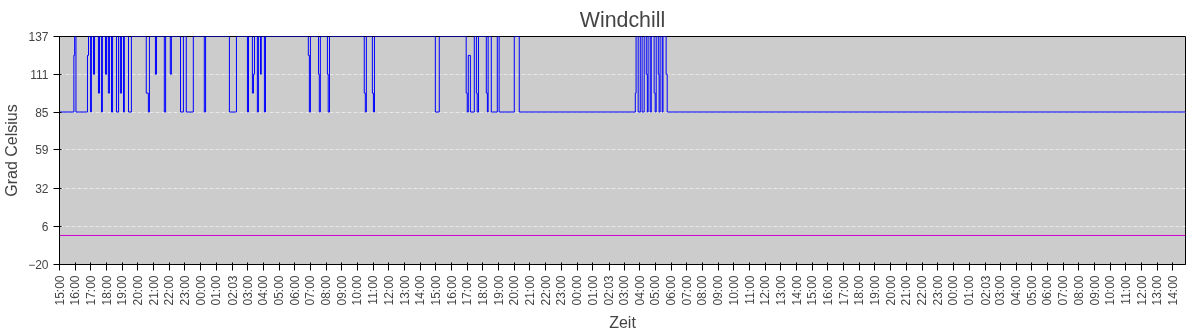  Describe the element at coordinates (42, 150) in the screenshot. I see `y-tick-label: 59` at that location.